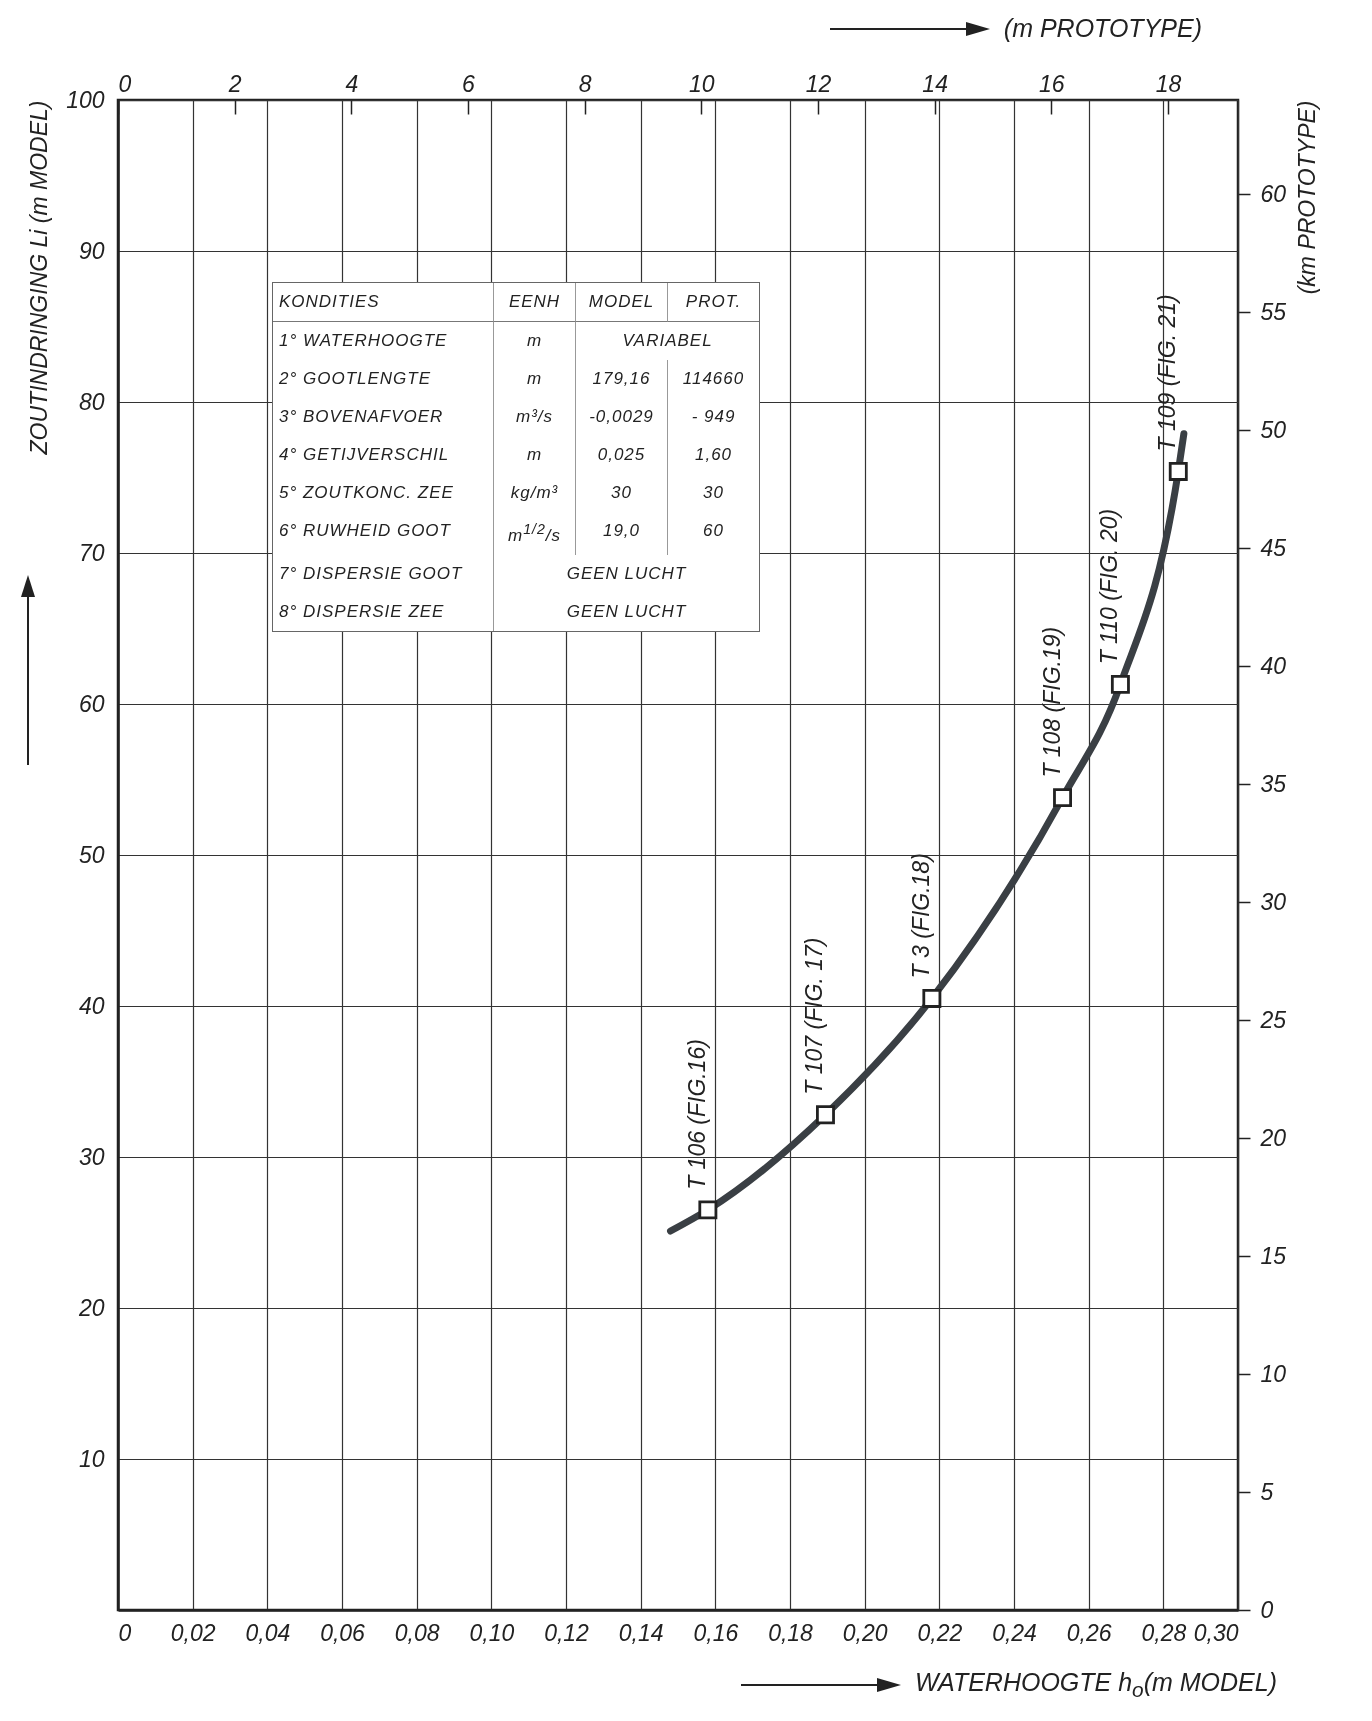 The width and height of the screenshot is (1372, 1721). I want to click on x-tick-label: 0,02, so click(193, 1632).